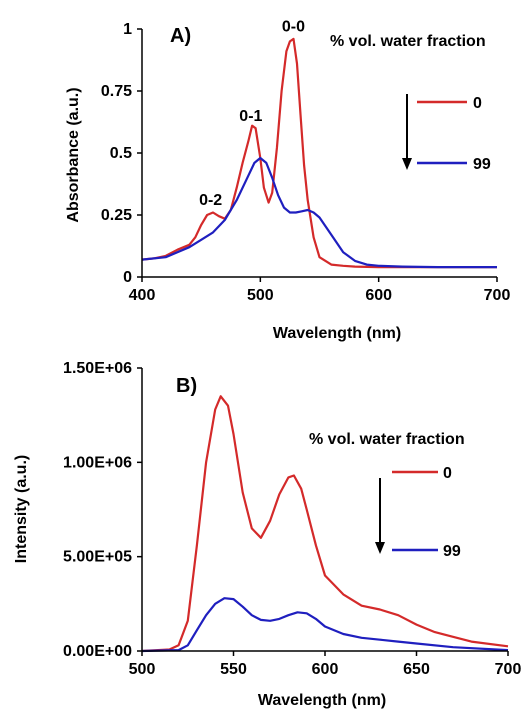 The height and width of the screenshot is (716, 526). I want to click on panel-a-legend-title: % vol. water fraction, so click(408, 41).